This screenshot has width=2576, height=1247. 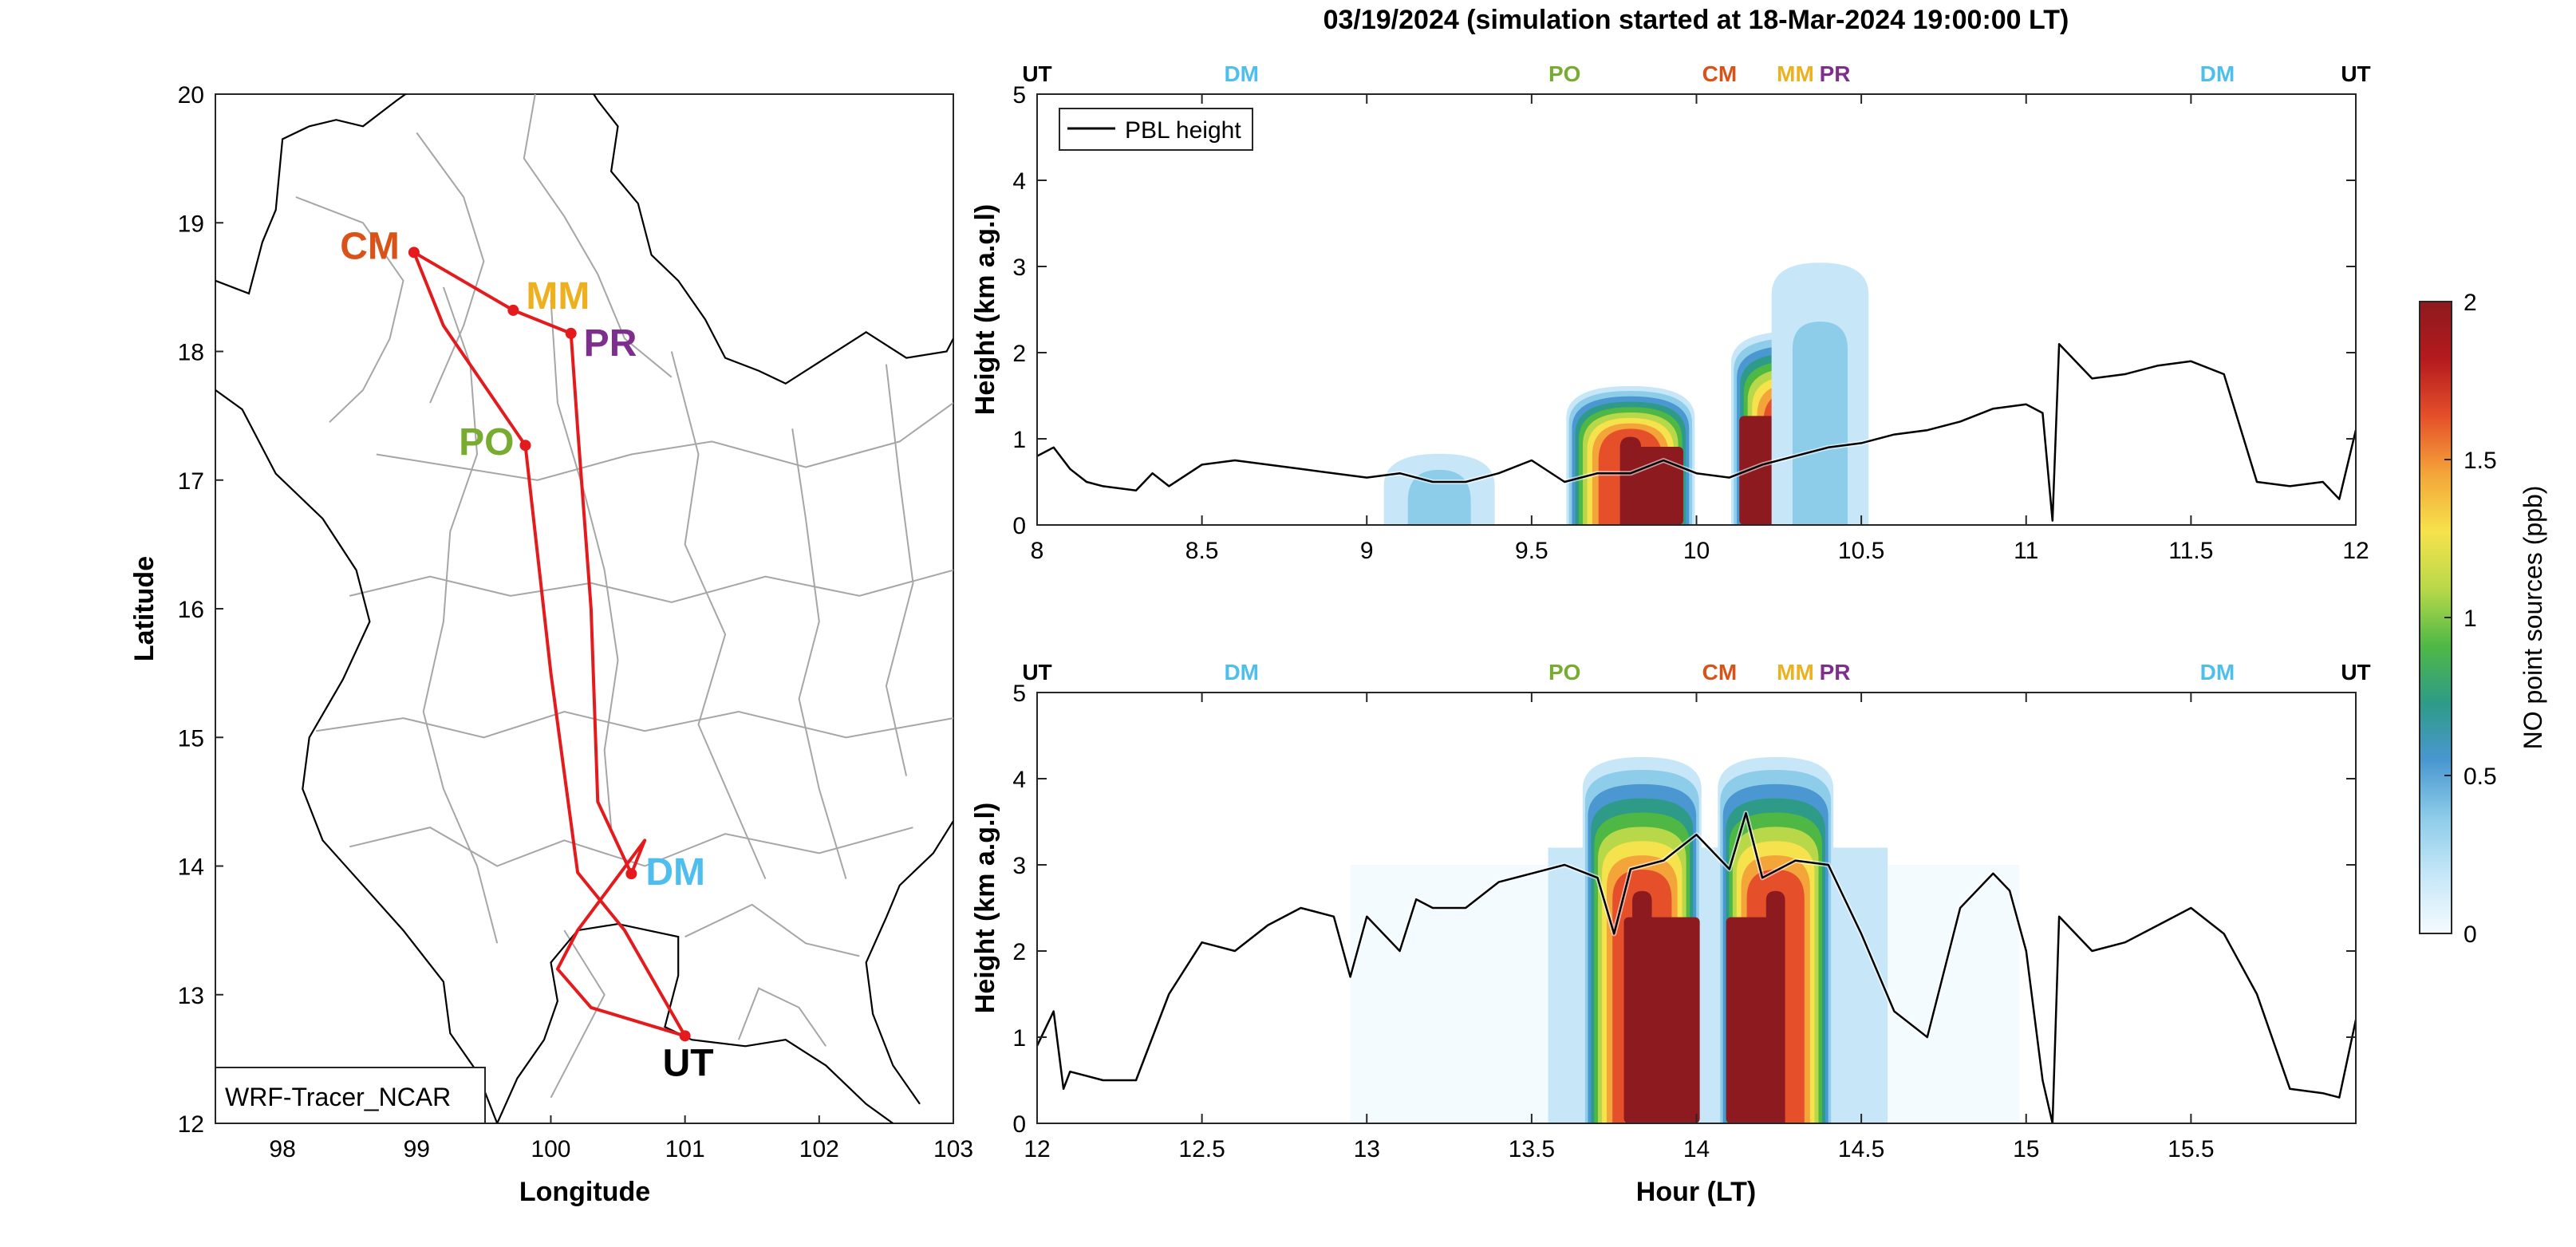 I want to click on map-x-tick-label: 103, so click(x=953, y=1149).